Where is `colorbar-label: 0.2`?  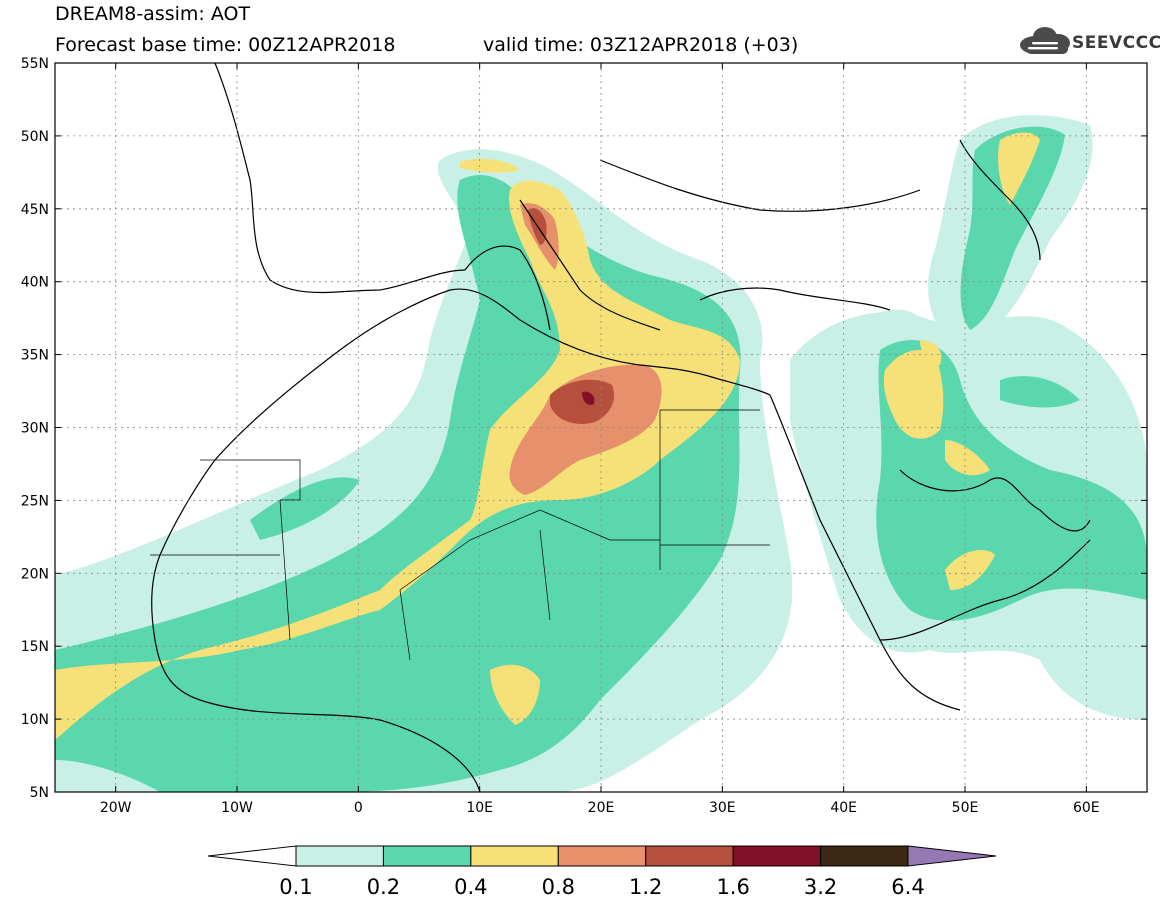
colorbar-label: 0.2 is located at coordinates (383, 887).